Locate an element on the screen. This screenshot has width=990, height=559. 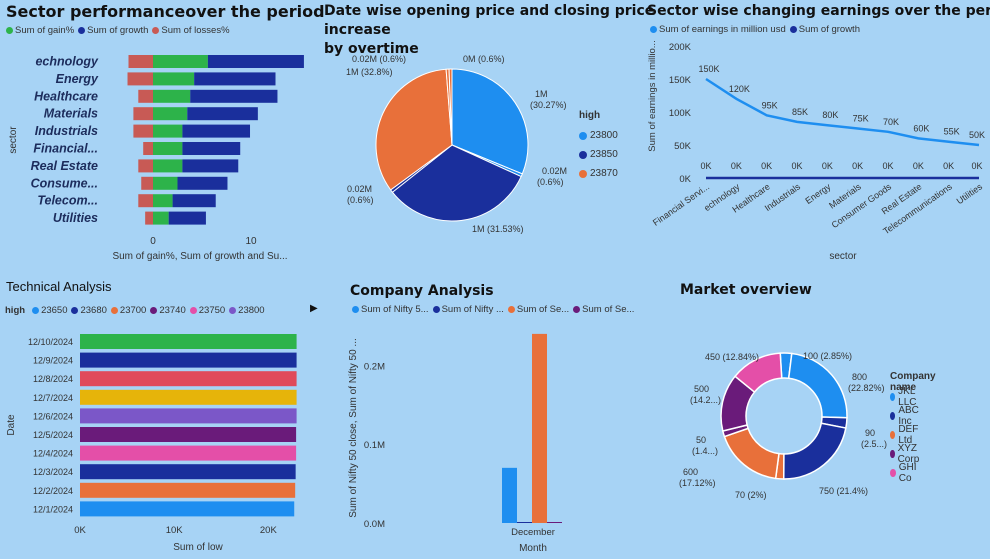
earnings-series-line is located at coordinates (842, 112).